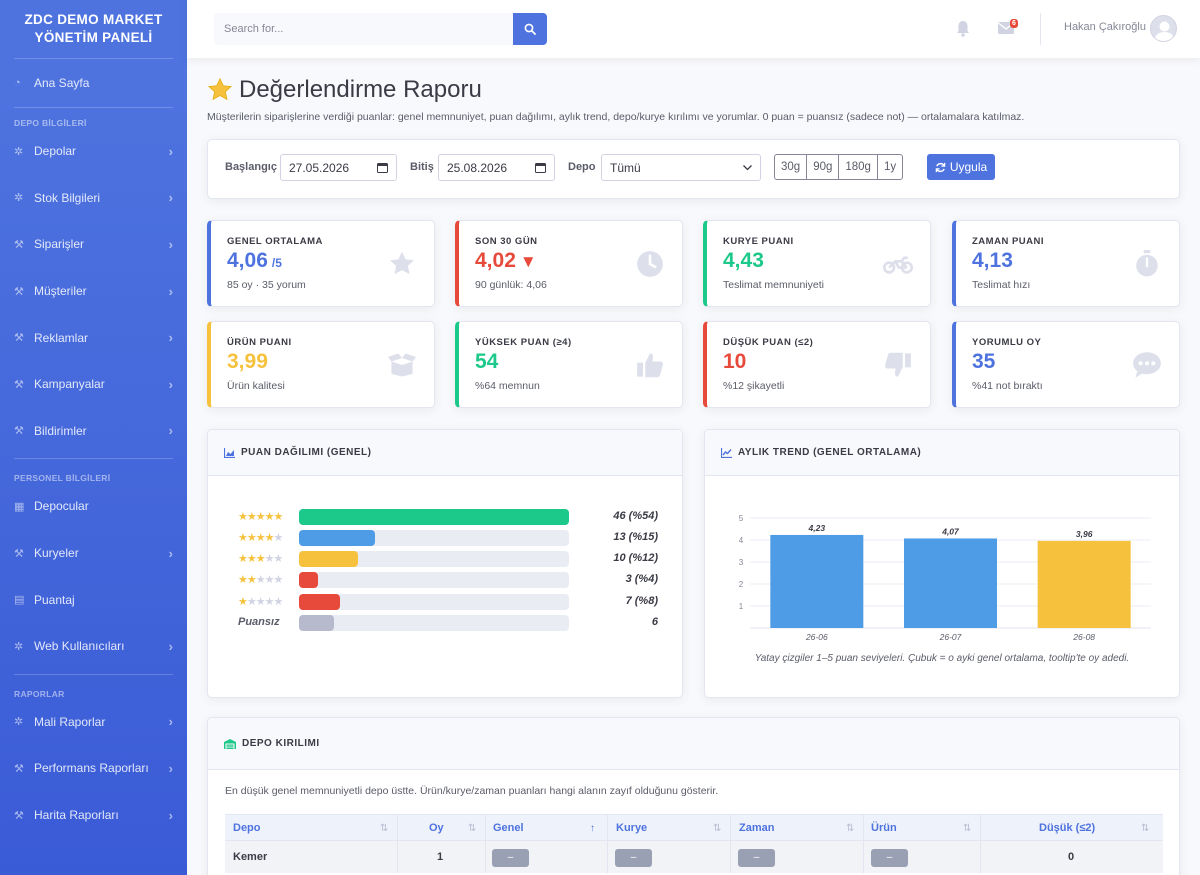 This screenshot has height=875, width=1200. What do you see at coordinates (1105, 27) in the screenshot?
I see `user-name: Hakan Çakıroğlu` at bounding box center [1105, 27].